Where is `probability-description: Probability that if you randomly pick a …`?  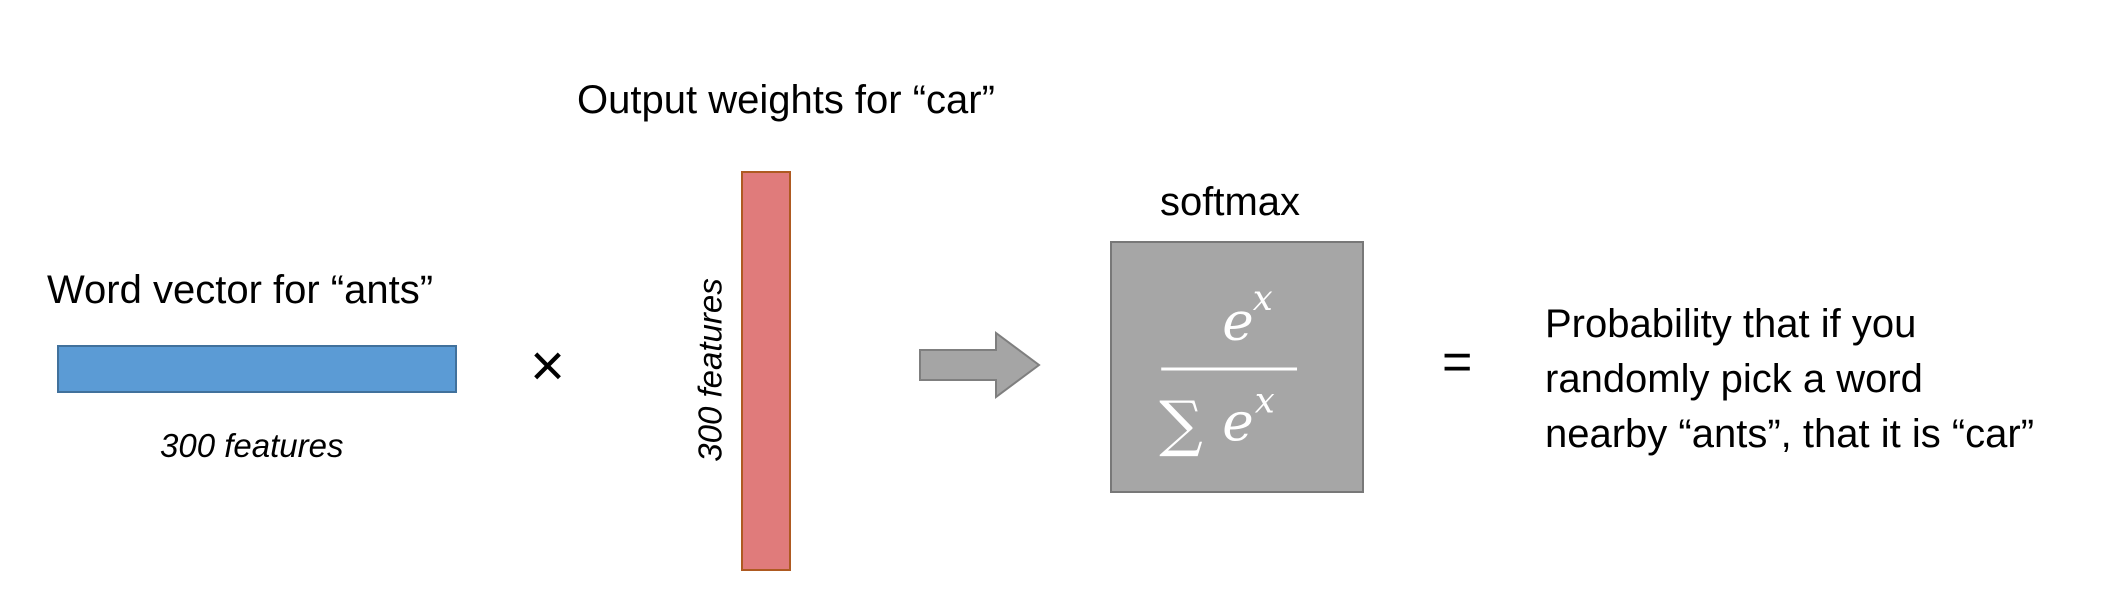
probability-description: Probability that if you randomly pick a … is located at coordinates (1789, 379).